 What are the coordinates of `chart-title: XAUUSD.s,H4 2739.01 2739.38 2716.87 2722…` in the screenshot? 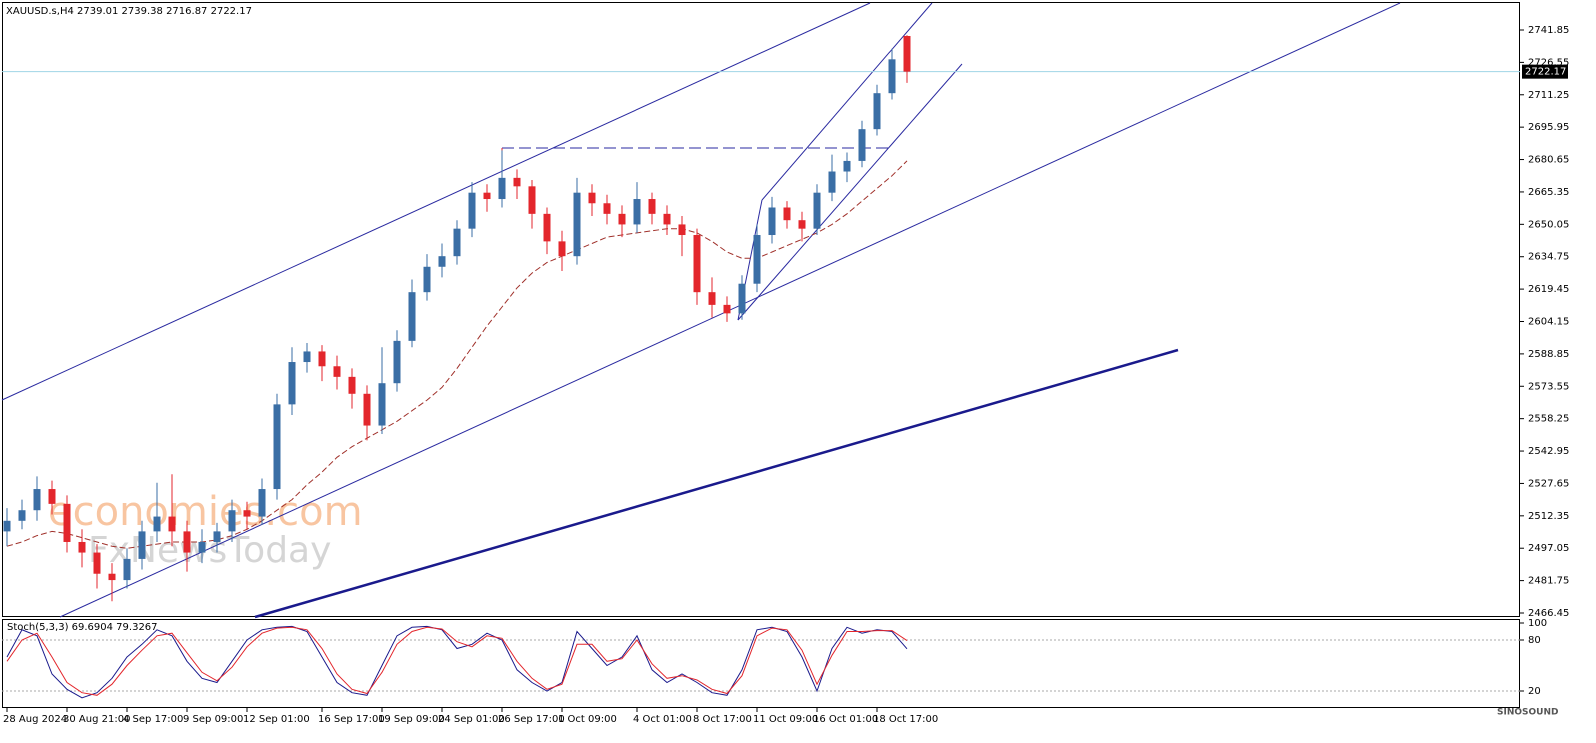 It's located at (129, 11).